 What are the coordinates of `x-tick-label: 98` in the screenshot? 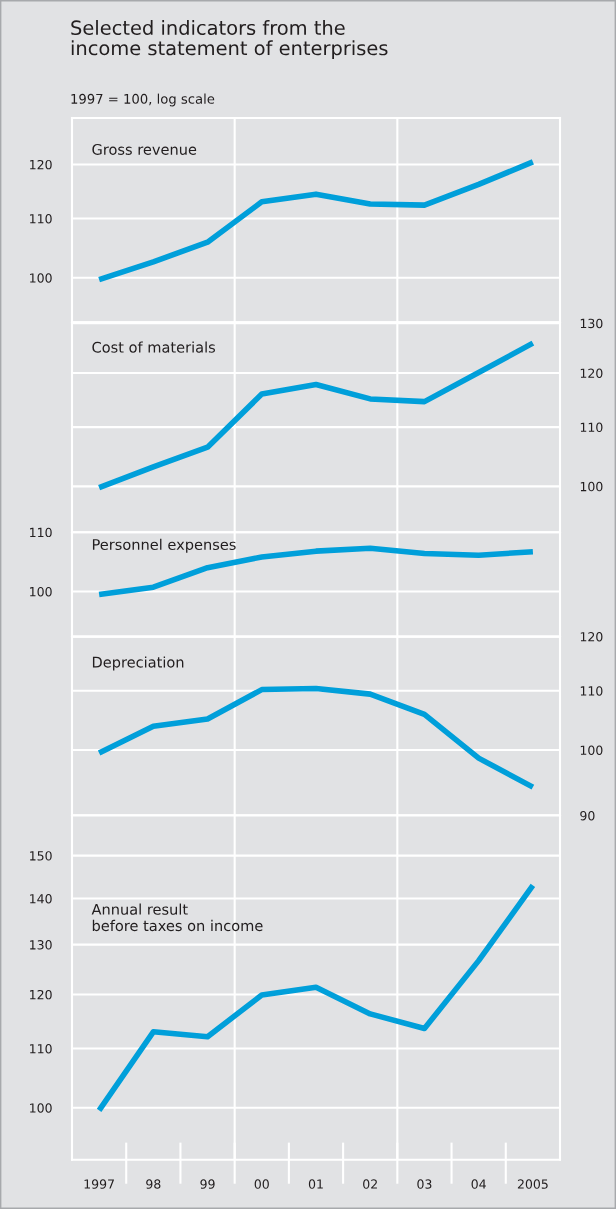 It's located at (153, 1184).